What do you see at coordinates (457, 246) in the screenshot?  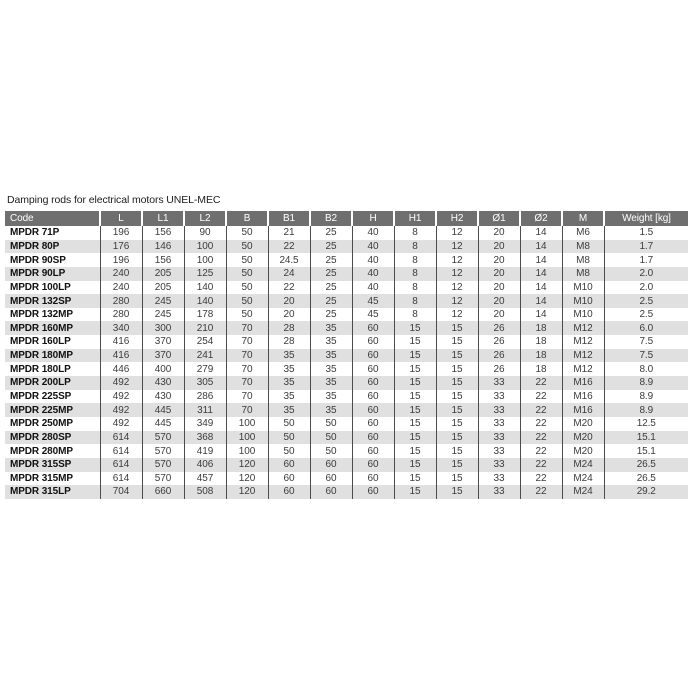 I see `value-cell: 12` at bounding box center [457, 246].